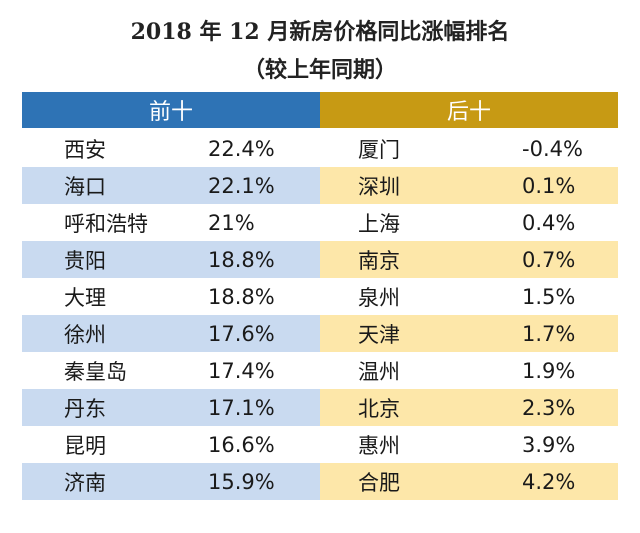 The image size is (640, 533). I want to click on table-row: 呼和浩特 21% 上海 0.4%, so click(320, 222).